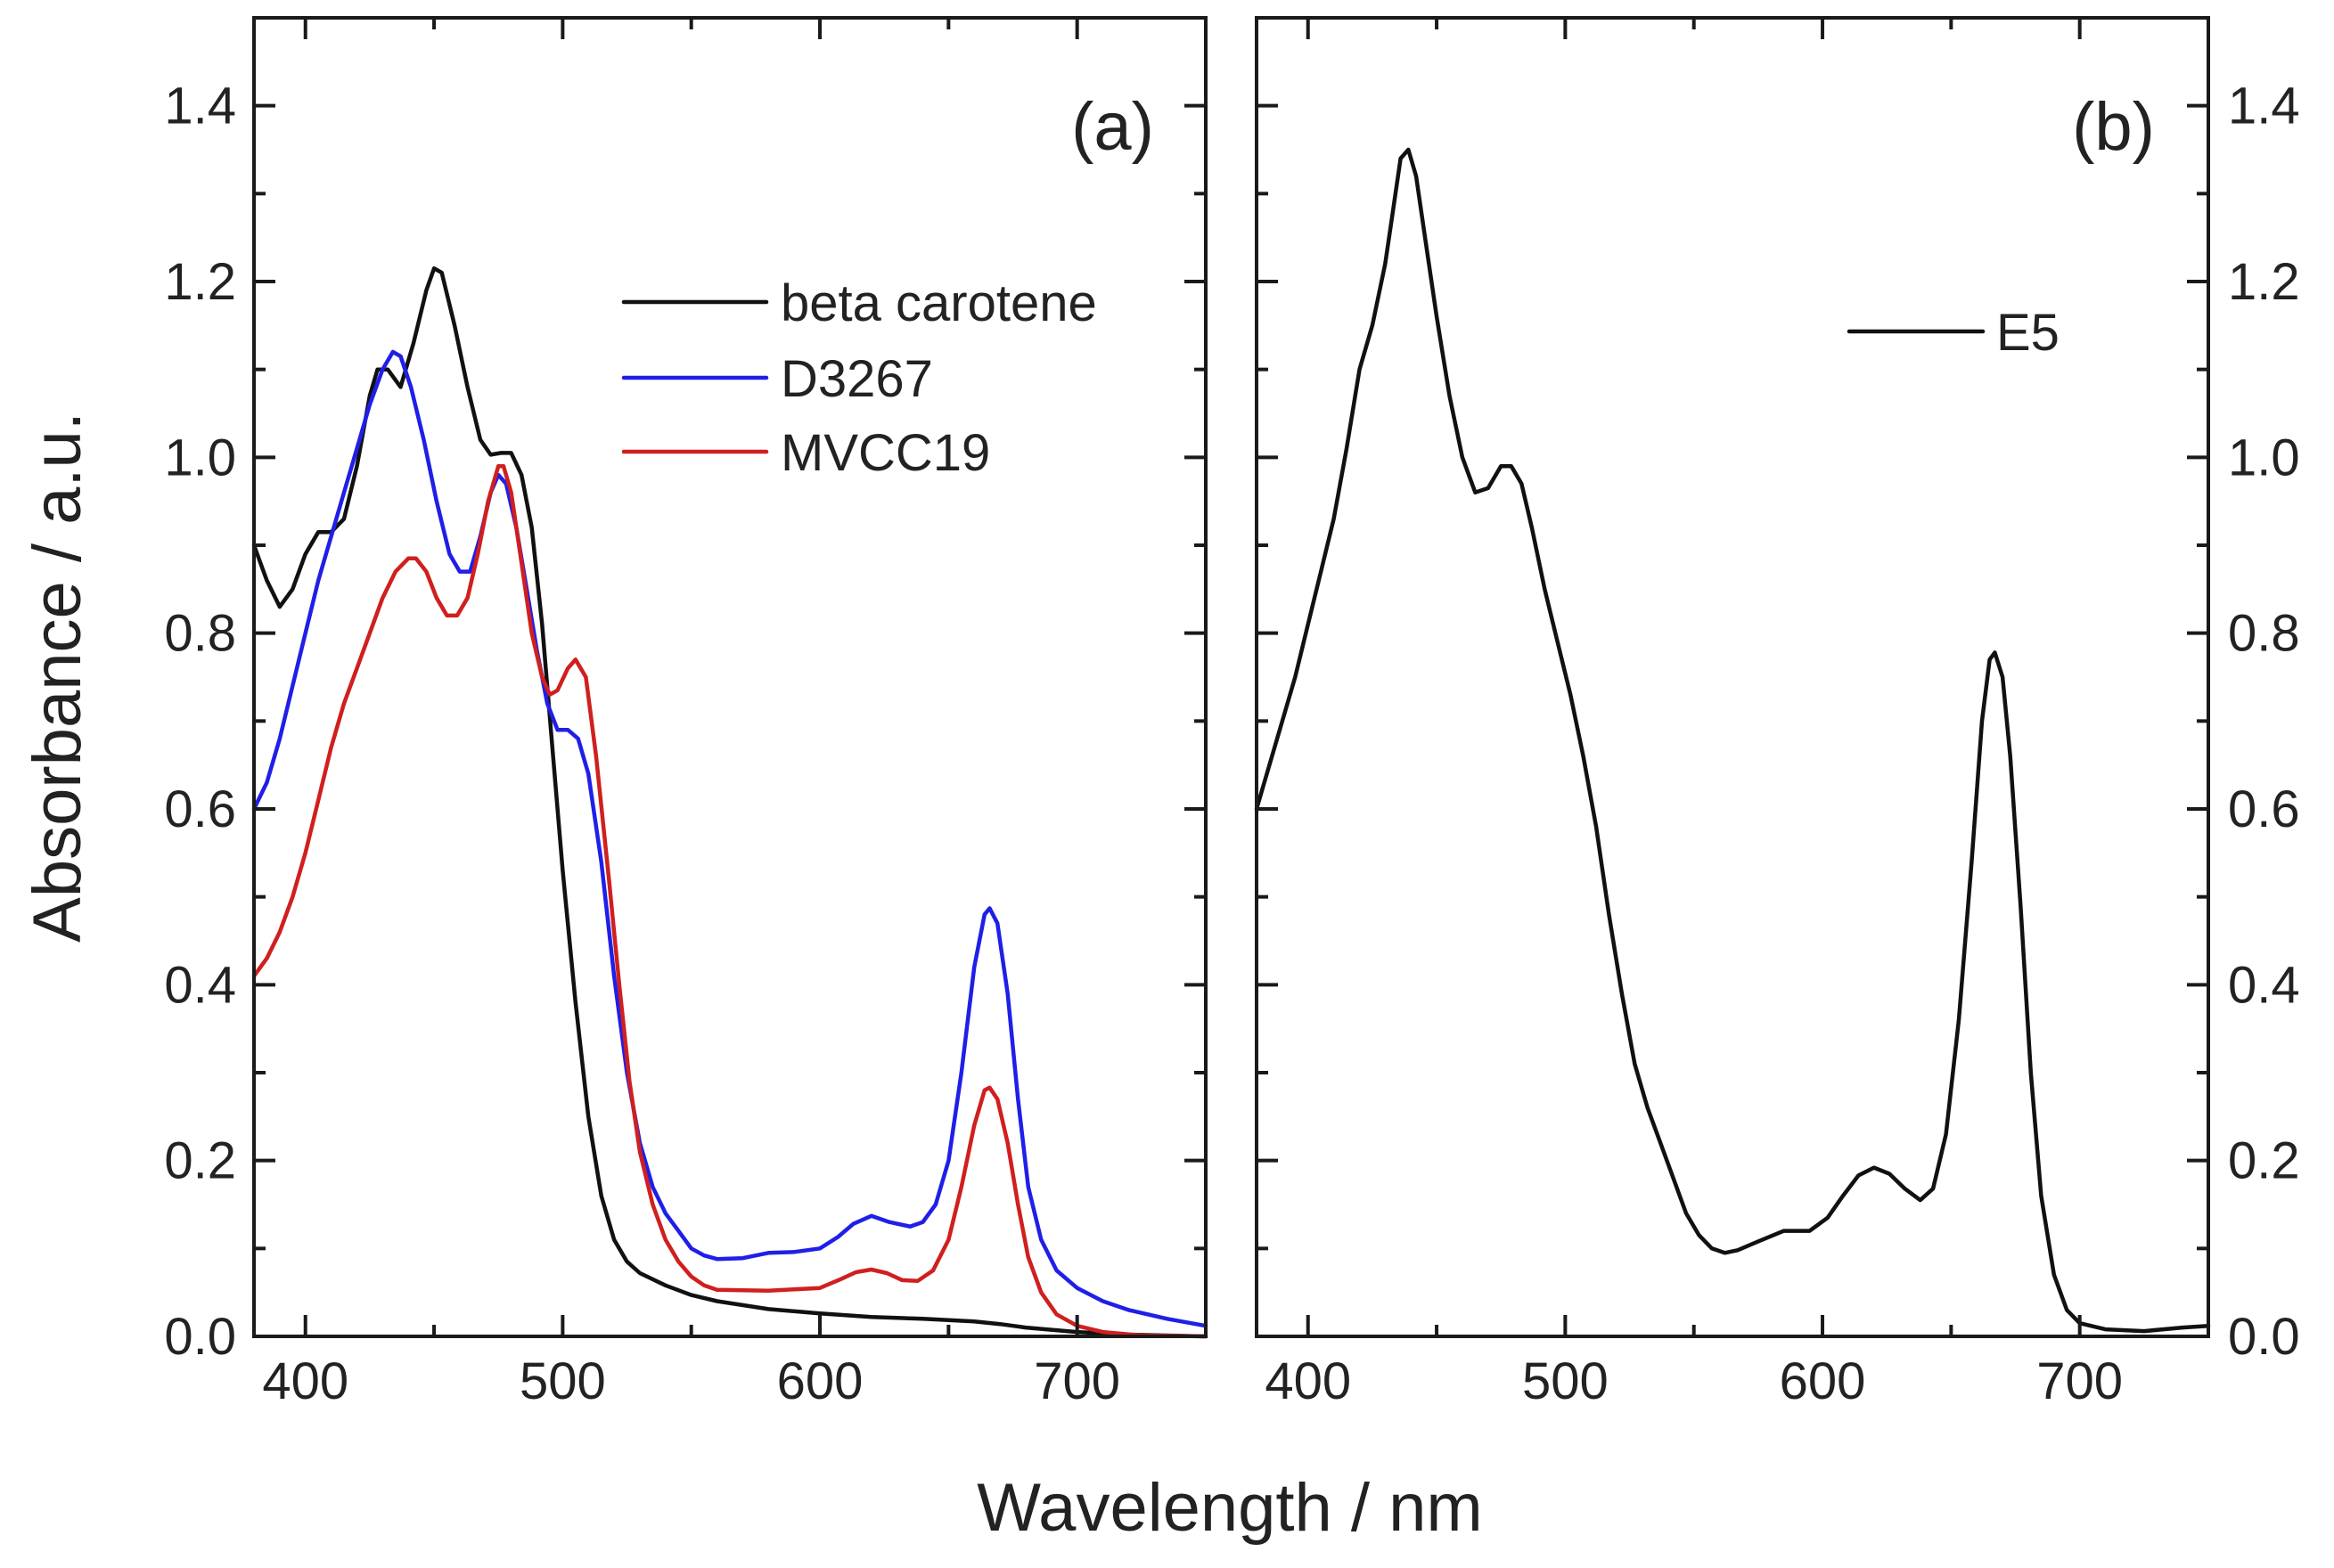 The width and height of the screenshot is (2334, 1568). What do you see at coordinates (1229, 1508) in the screenshot?
I see `x-axis-title: Wavelength / nm` at bounding box center [1229, 1508].